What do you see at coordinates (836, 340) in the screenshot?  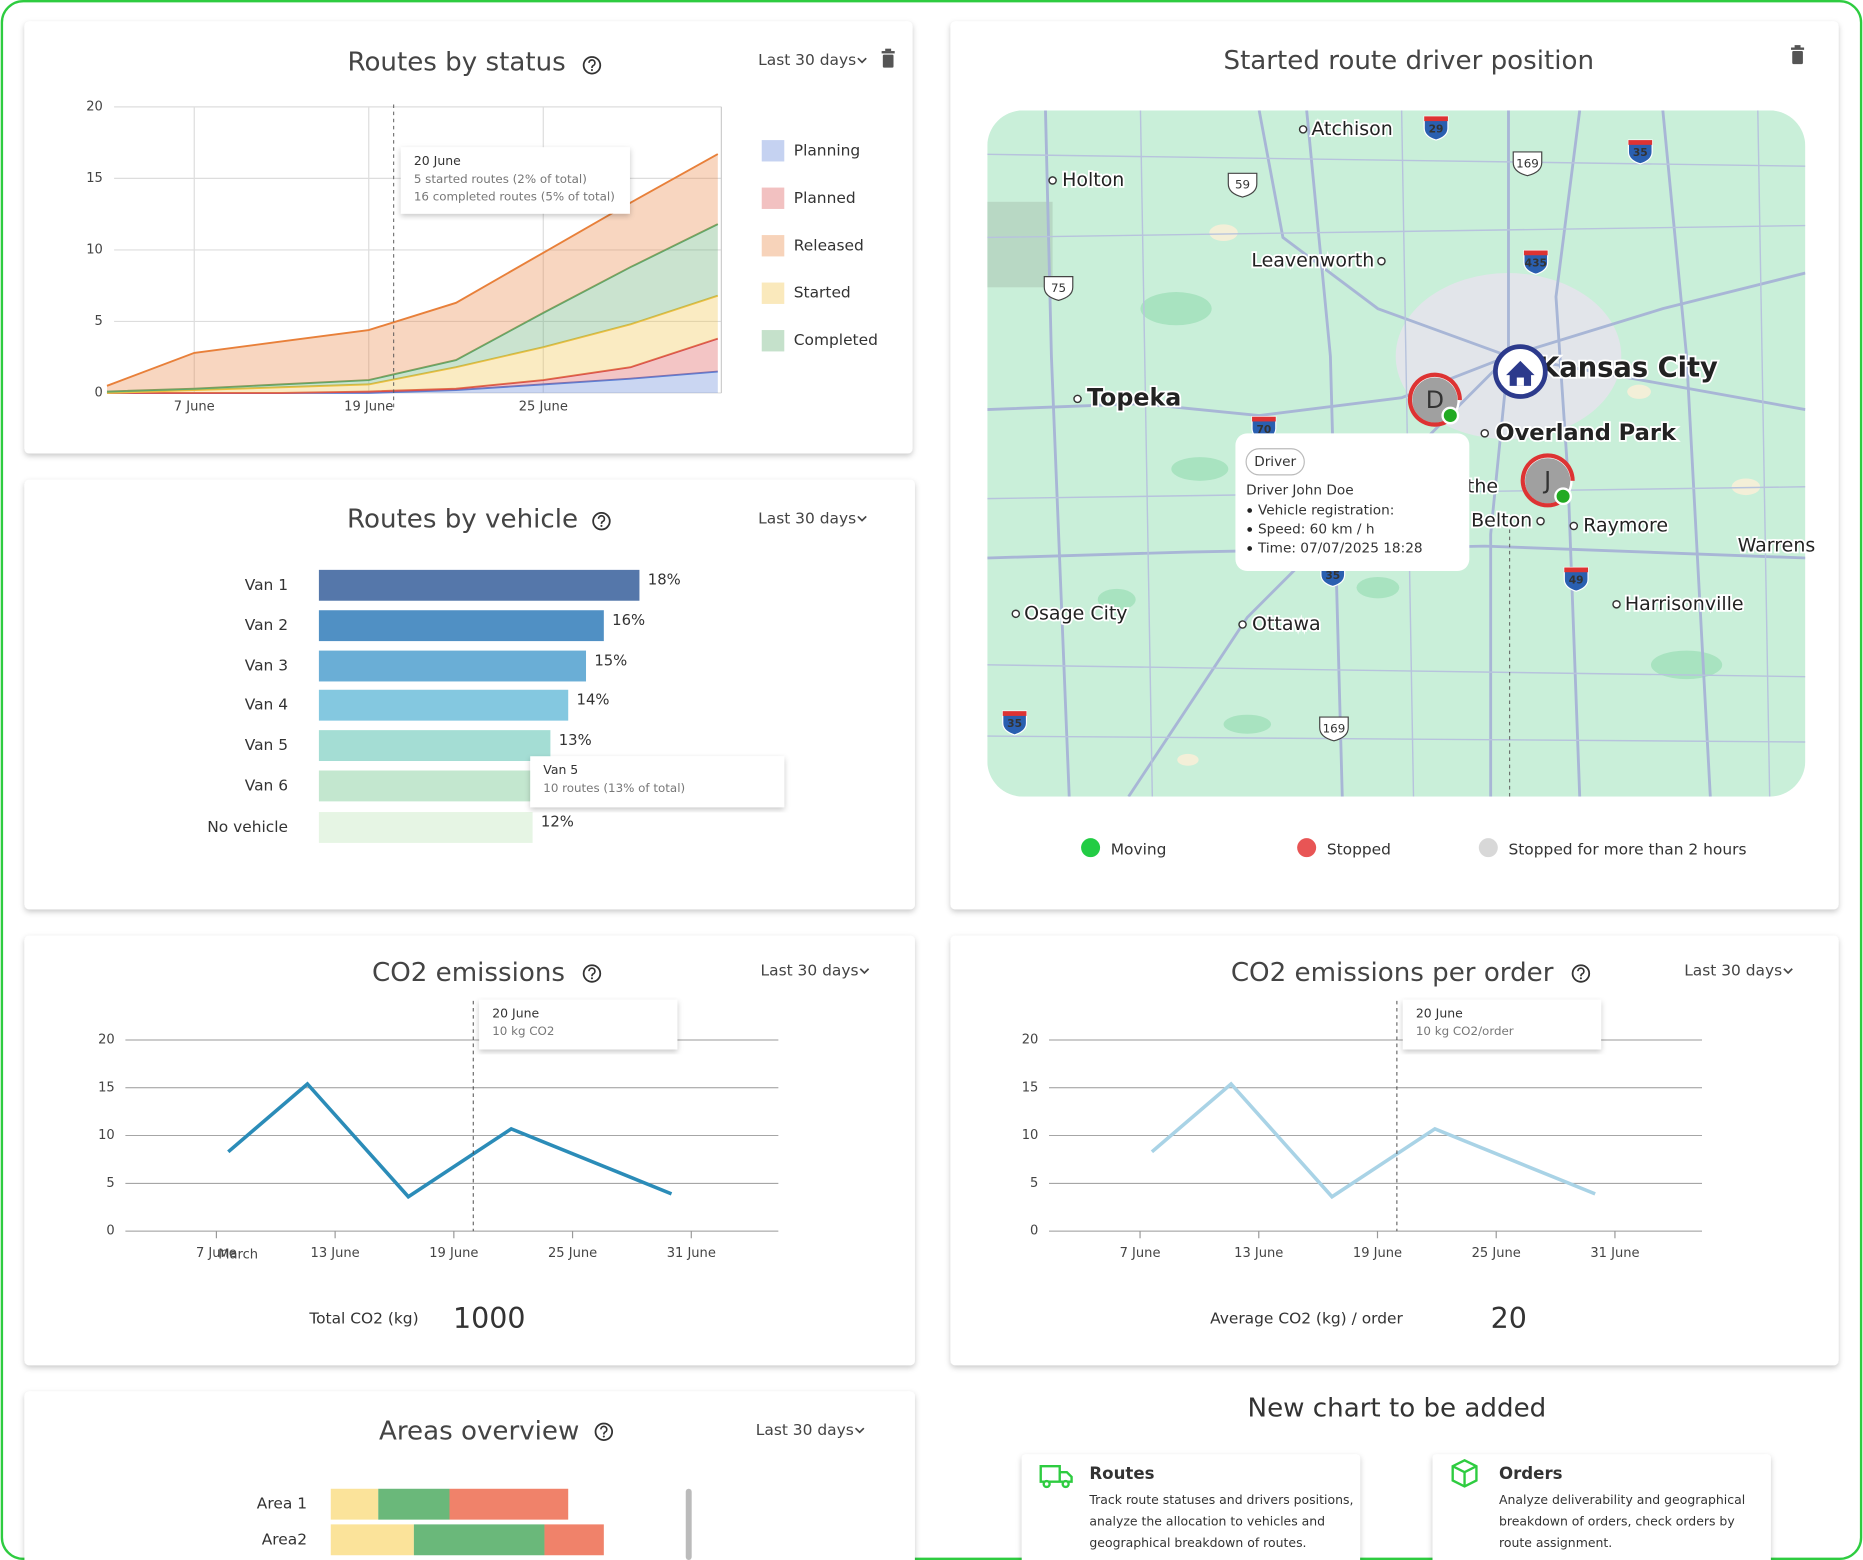 I see `legend-label: Completed` at bounding box center [836, 340].